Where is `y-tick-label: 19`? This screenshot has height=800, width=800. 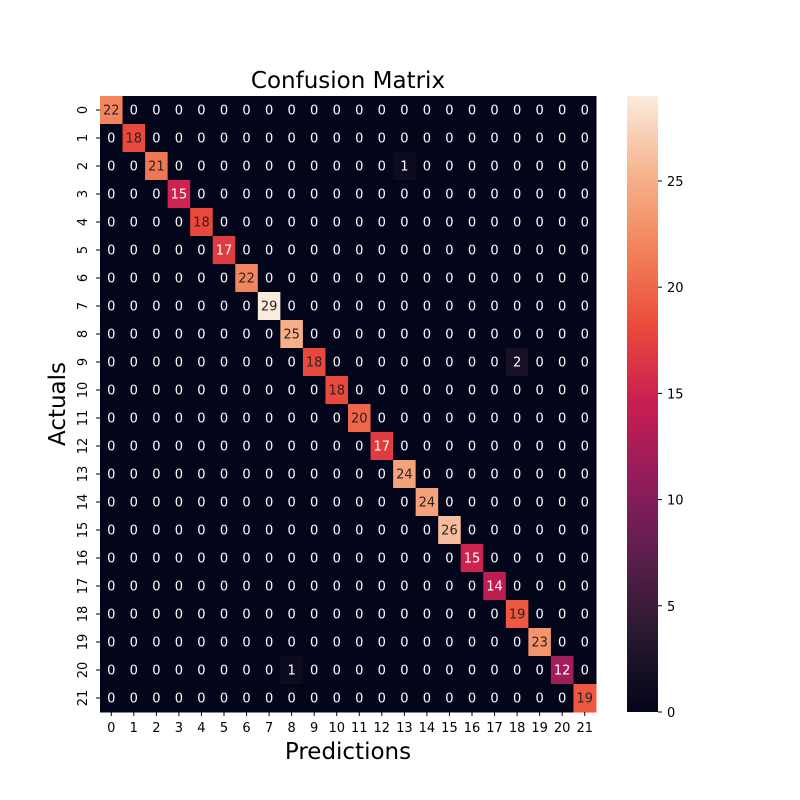 y-tick-label: 19 is located at coordinates (83, 642).